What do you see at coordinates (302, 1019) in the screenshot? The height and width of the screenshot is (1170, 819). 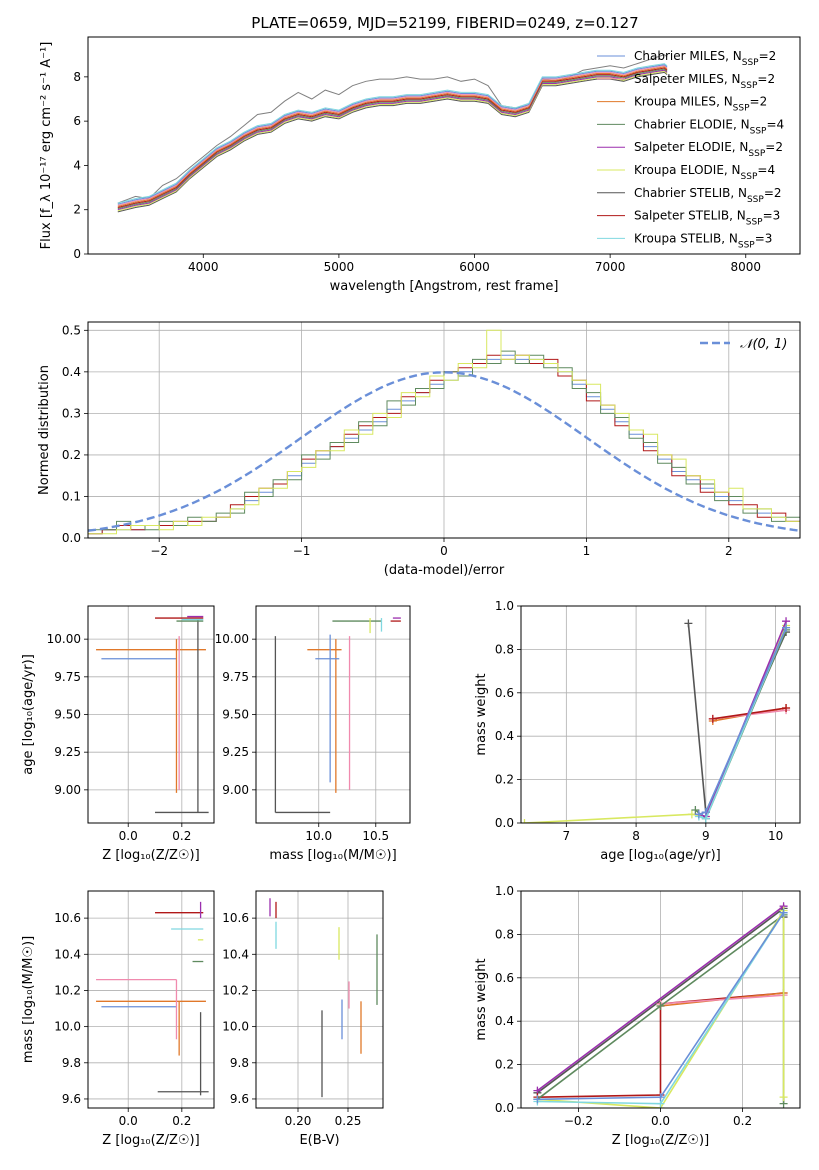 I see `mass_vs_ebv-axes: 0.20 0.25 9.6 9.8 10.0 10.2 10.4 10.6 E(B-V)` at bounding box center [302, 1019].